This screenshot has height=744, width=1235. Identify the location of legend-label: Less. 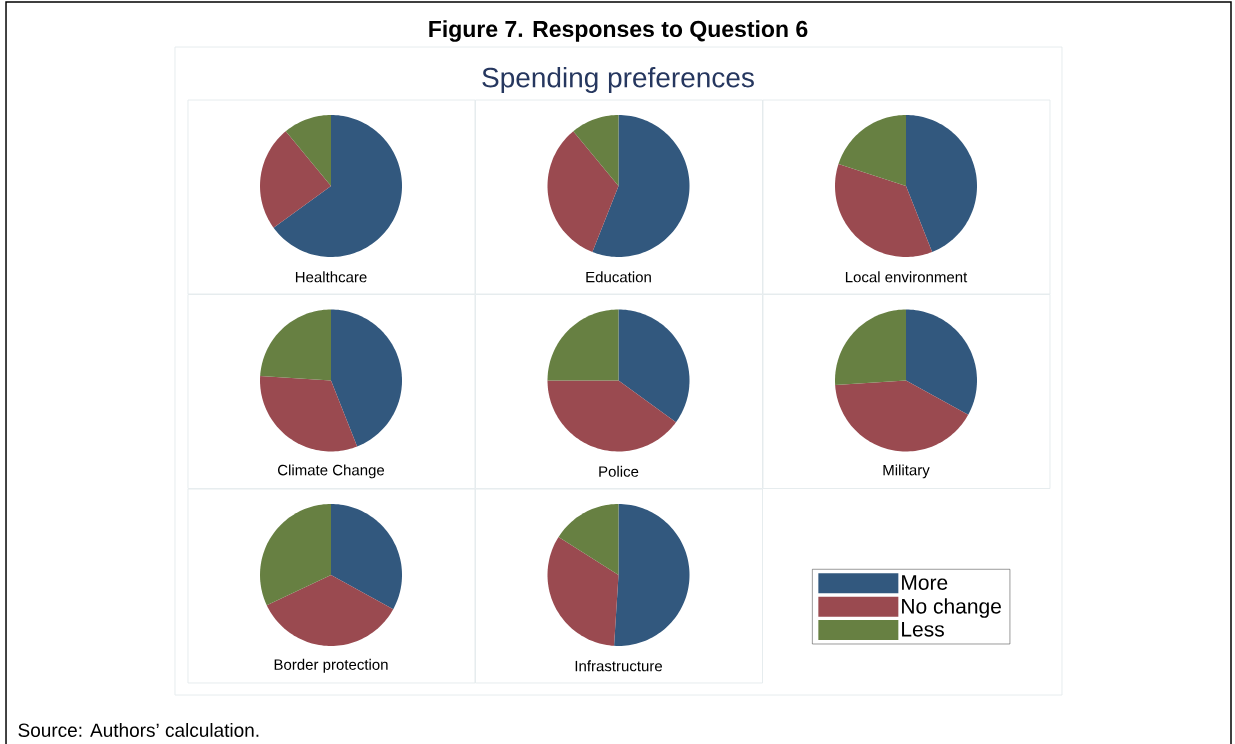
(923, 629).